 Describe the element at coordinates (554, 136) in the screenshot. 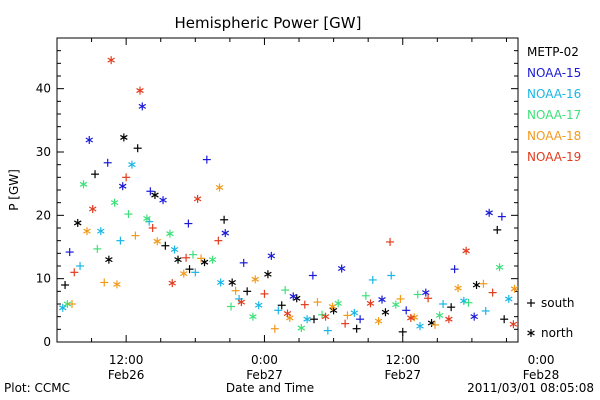

I see `legend-entry: NOAA-18` at that location.